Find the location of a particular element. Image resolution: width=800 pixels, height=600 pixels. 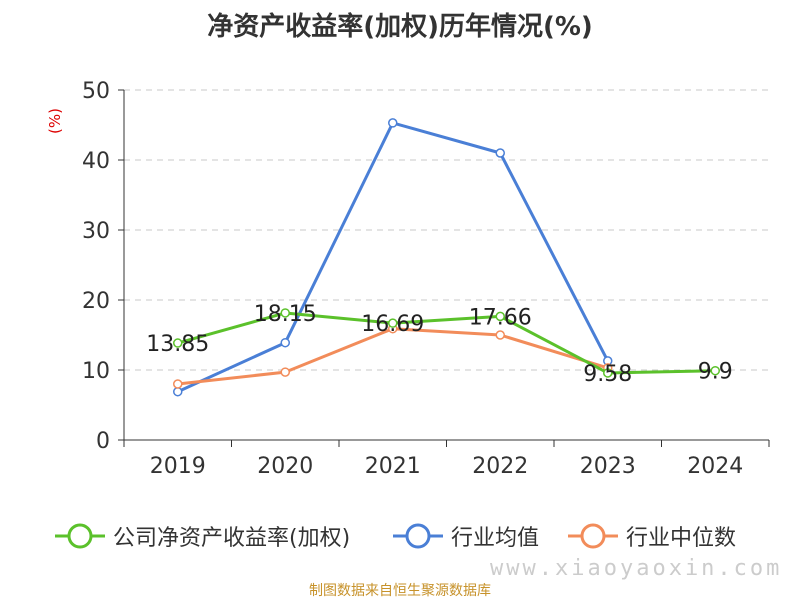

data-label: 16.69 is located at coordinates (392, 324).